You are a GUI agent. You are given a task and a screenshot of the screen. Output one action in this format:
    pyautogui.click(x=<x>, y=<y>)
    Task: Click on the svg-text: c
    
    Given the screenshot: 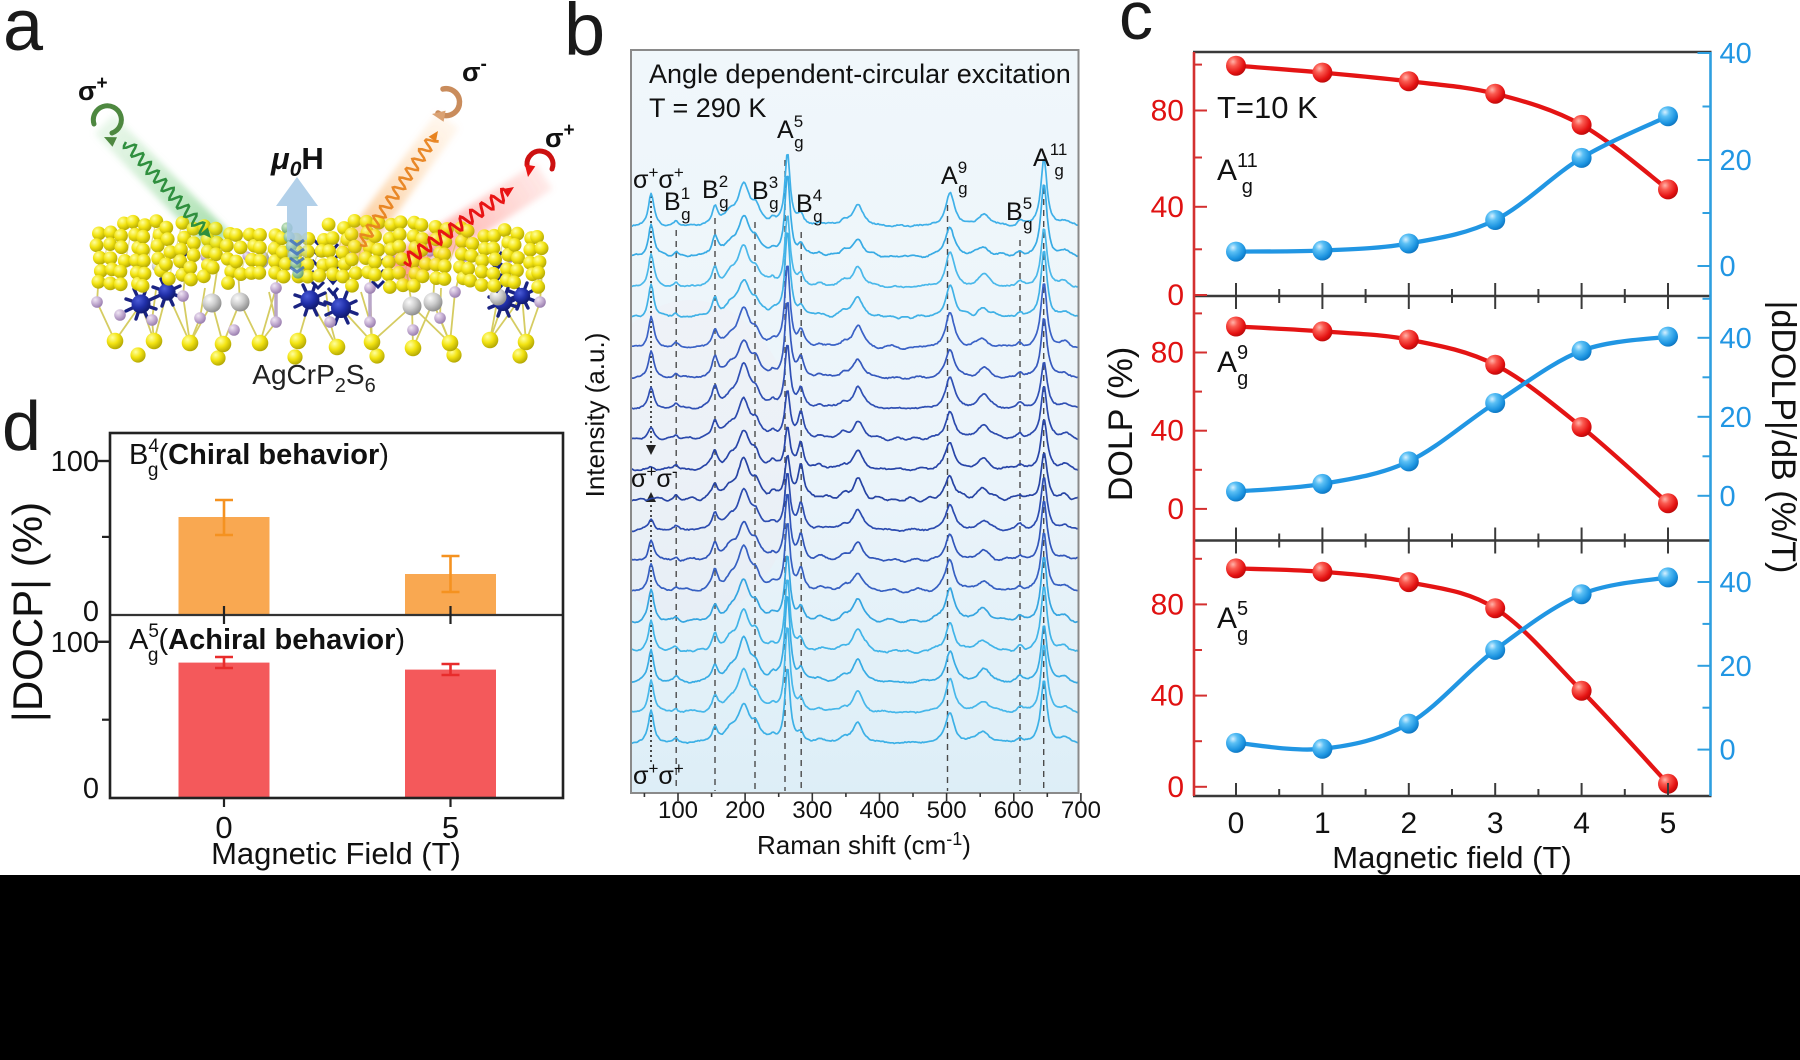 What is the action you would take?
    pyautogui.click(x=1136, y=27)
    